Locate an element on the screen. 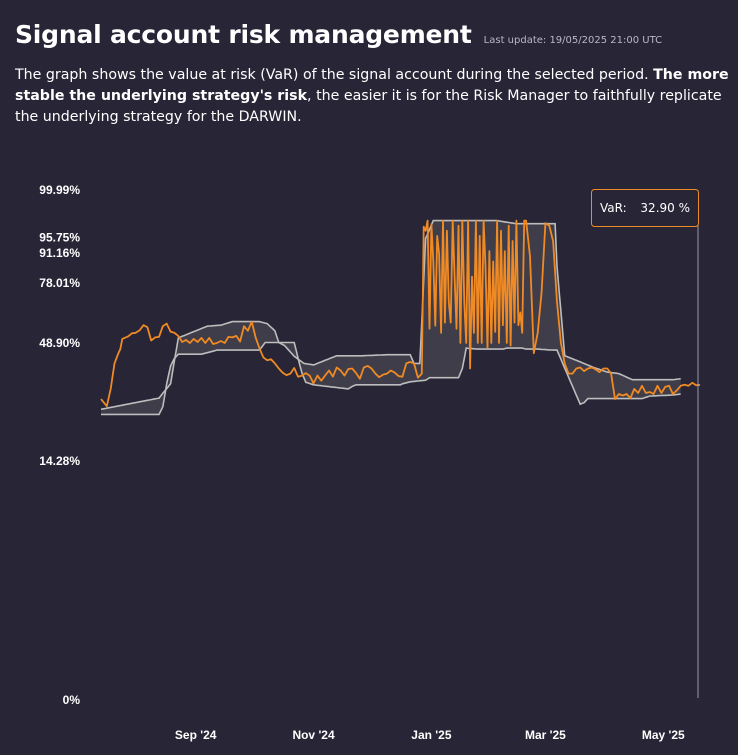 This screenshot has height=755, width=738. x-tick-label: Mar '25 is located at coordinates (545, 735).